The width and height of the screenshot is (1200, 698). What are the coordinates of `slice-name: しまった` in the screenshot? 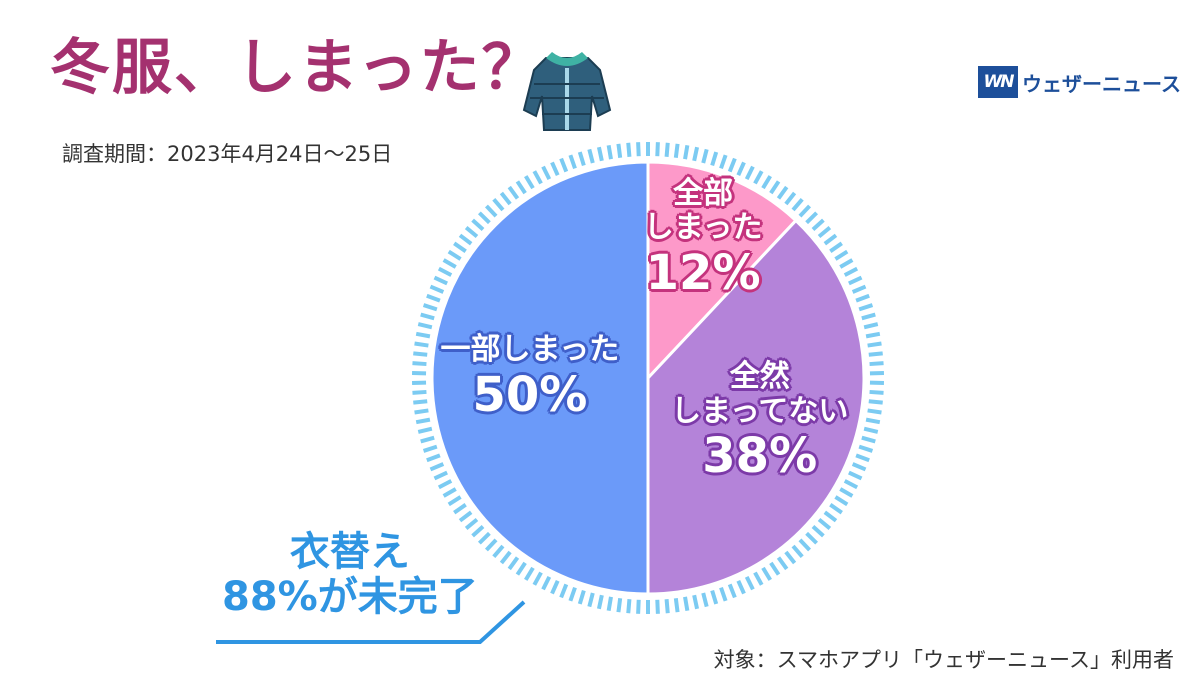 It's located at (703, 228).